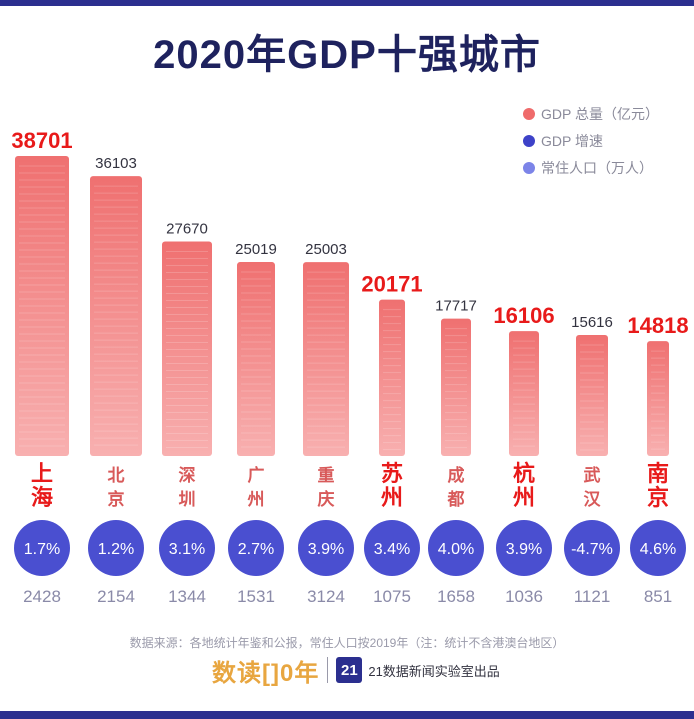  Describe the element at coordinates (592, 322) in the screenshot. I see `value-label-8: 15616` at that location.